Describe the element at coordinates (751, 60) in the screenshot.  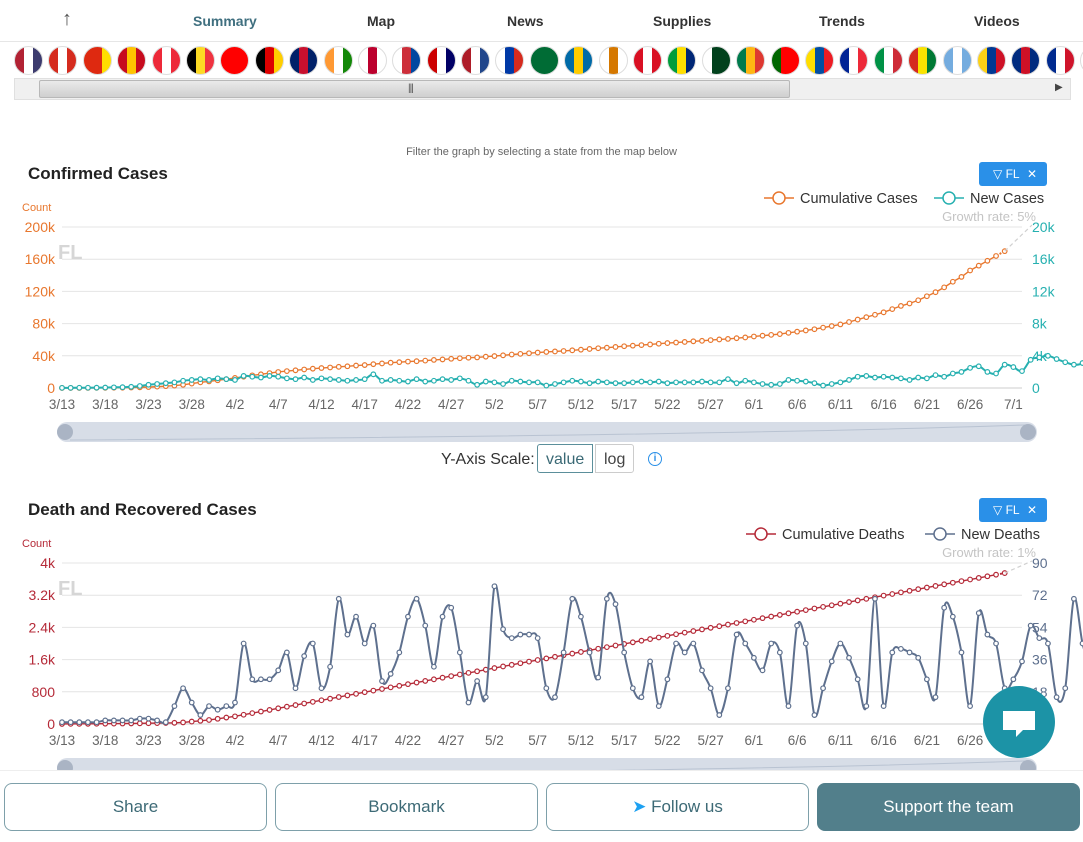
I see `flag-south-africa-icon` at that location.